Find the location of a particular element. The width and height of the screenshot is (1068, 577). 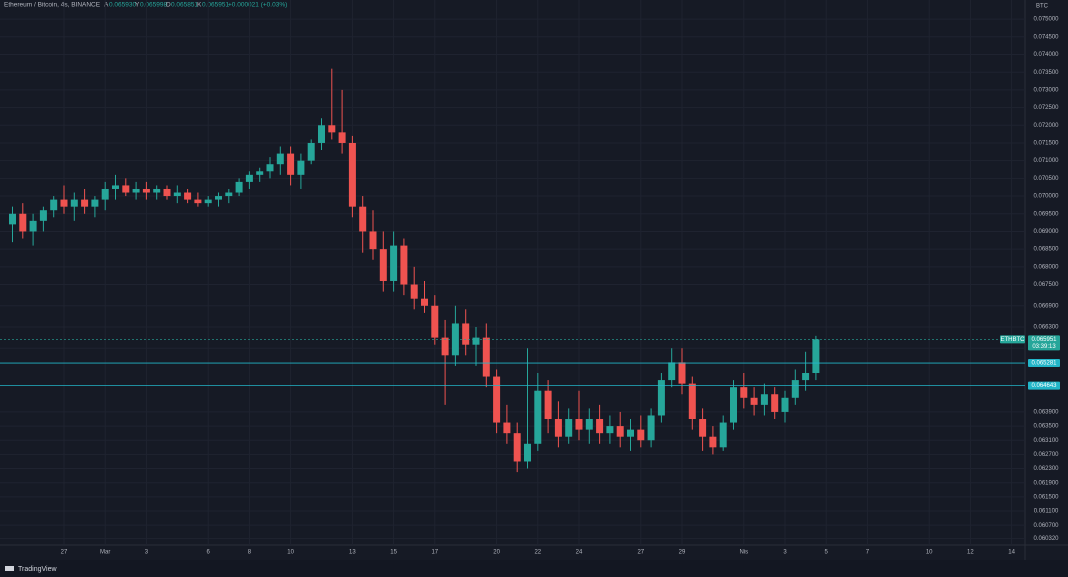

y-tick-label: 0.073000 is located at coordinates (1046, 90).